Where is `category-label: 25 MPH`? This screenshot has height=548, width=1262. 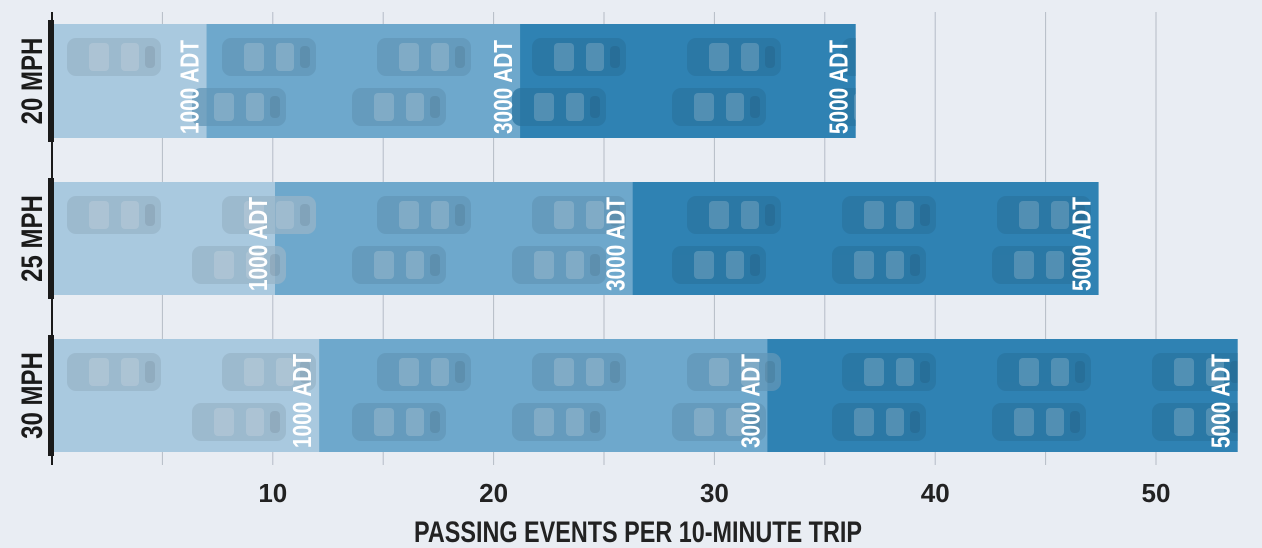
category-label: 25 MPH is located at coordinates (31, 238).